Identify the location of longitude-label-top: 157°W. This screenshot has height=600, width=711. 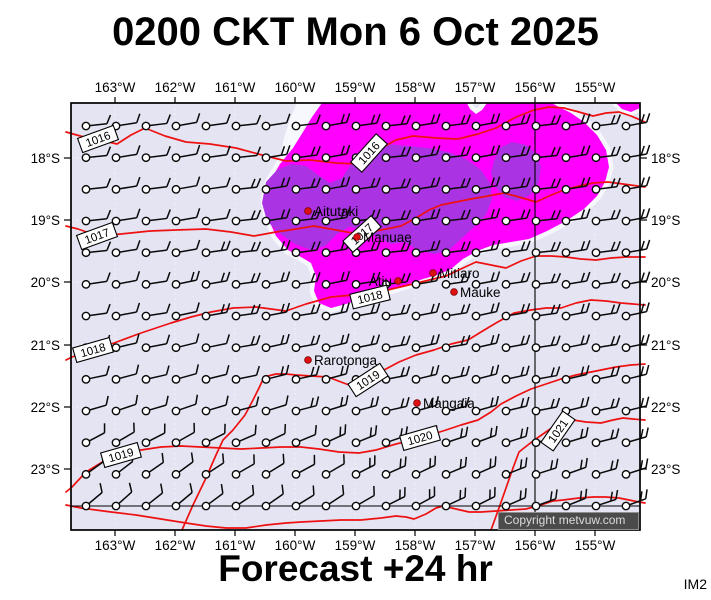
(475, 87).